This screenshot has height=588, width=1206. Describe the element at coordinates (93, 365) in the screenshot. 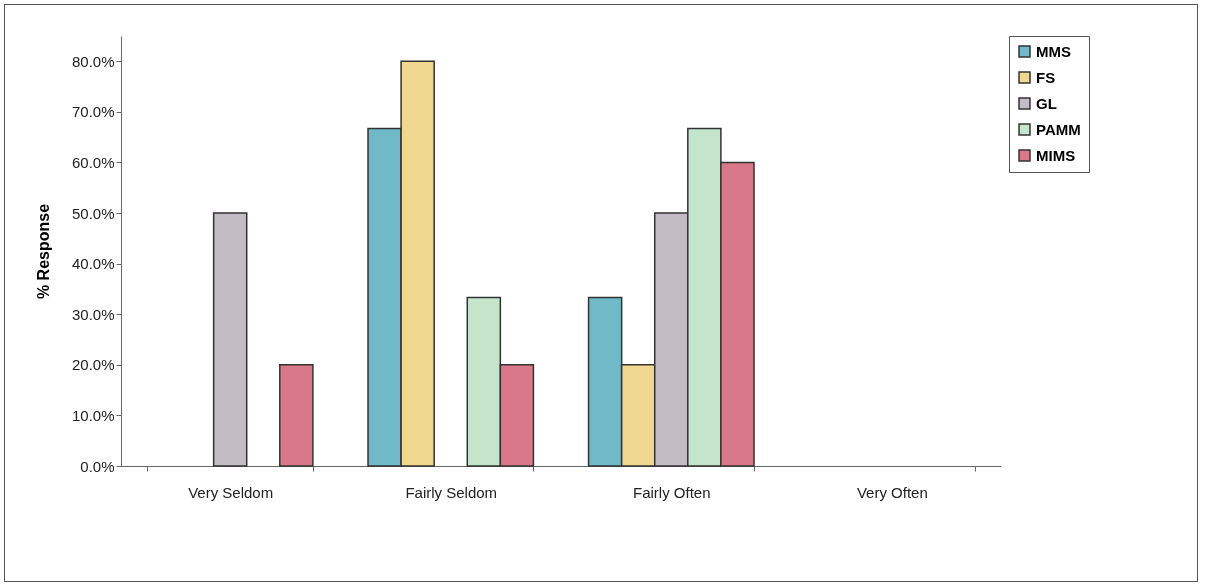

I see `y-tick-label: 20.0%` at that location.